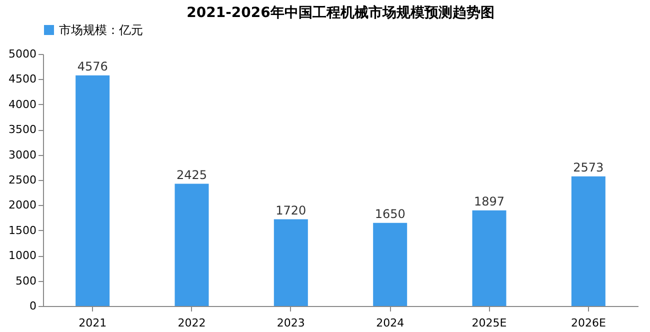 This screenshot has width=650, height=332. Describe the element at coordinates (22, 230) in the screenshot. I see `y-tick-label: 1500` at that location.